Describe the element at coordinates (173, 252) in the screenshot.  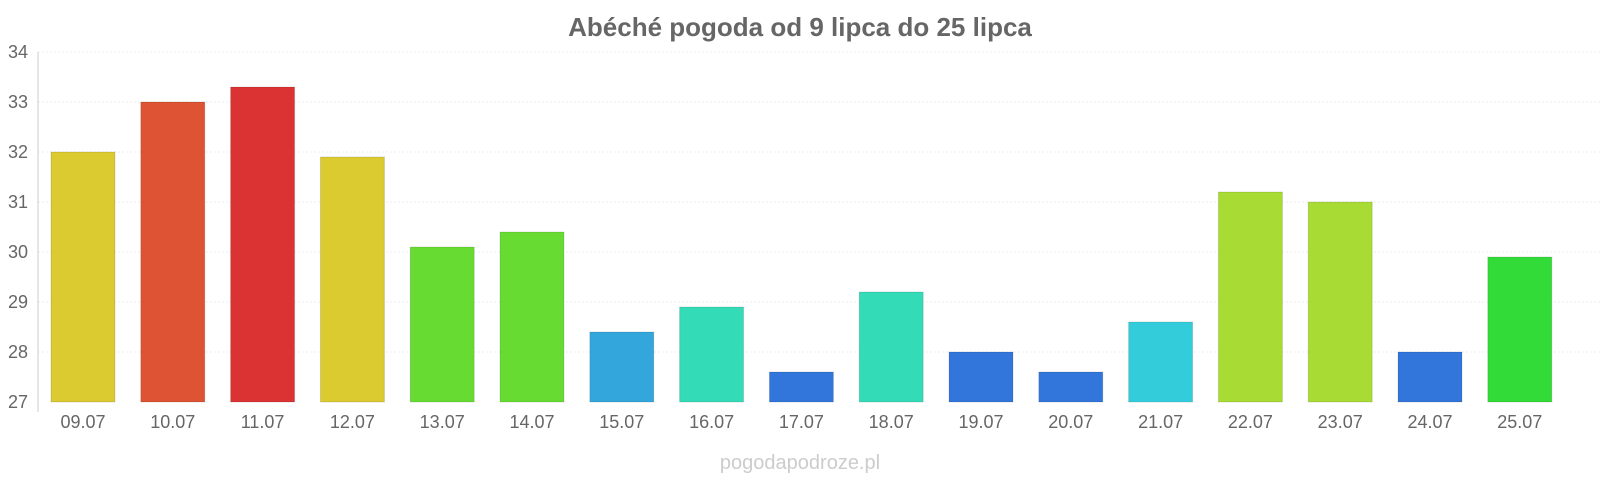
I see `bar-10.07` at that location.